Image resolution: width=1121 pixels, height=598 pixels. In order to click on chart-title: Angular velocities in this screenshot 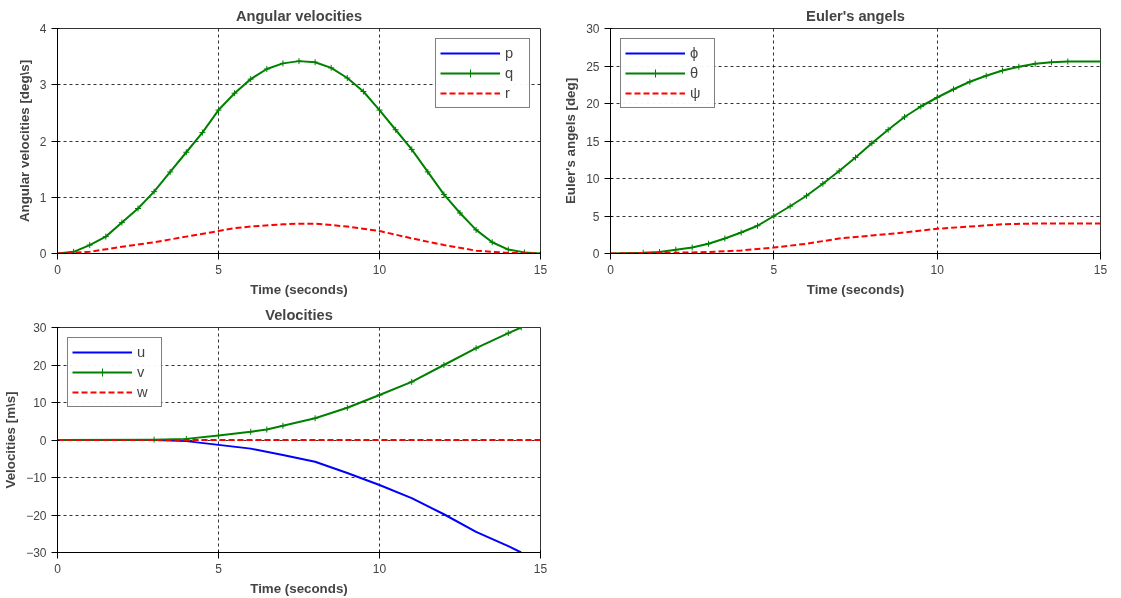, I will do `click(299, 15)`.